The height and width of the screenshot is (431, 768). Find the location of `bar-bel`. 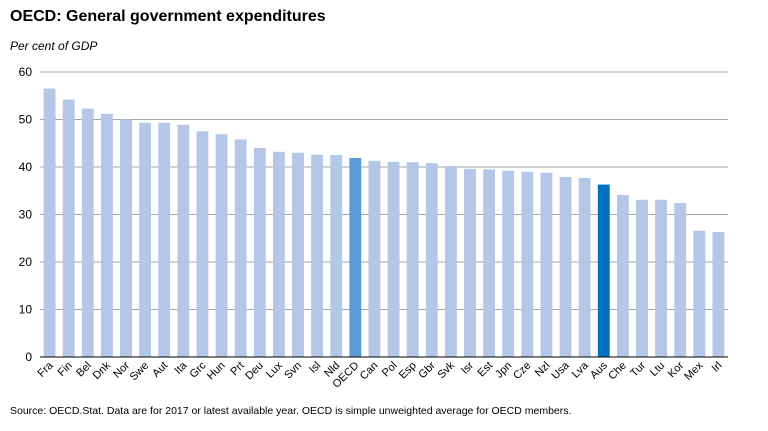

bar-bel is located at coordinates (87, 232).